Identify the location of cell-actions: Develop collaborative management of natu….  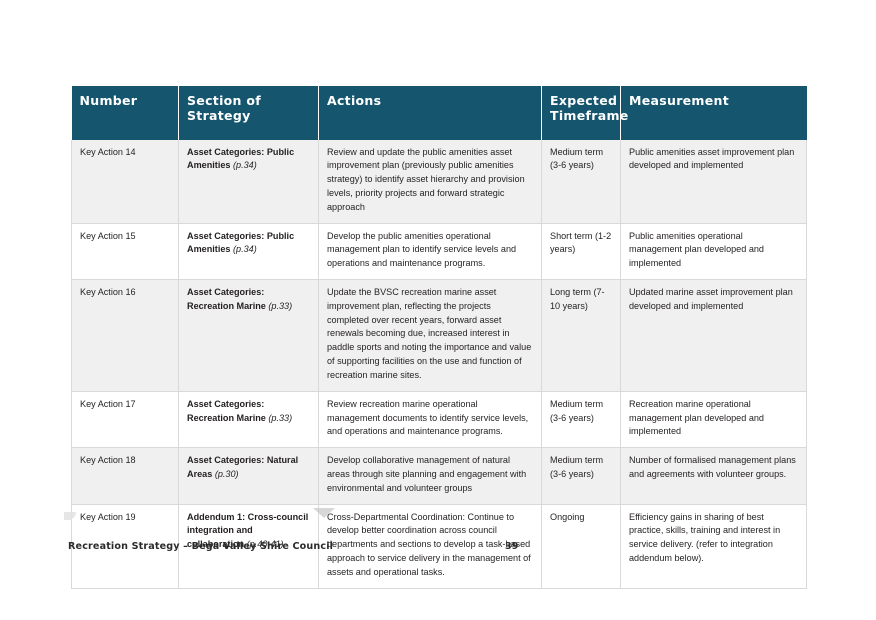
(430, 476).